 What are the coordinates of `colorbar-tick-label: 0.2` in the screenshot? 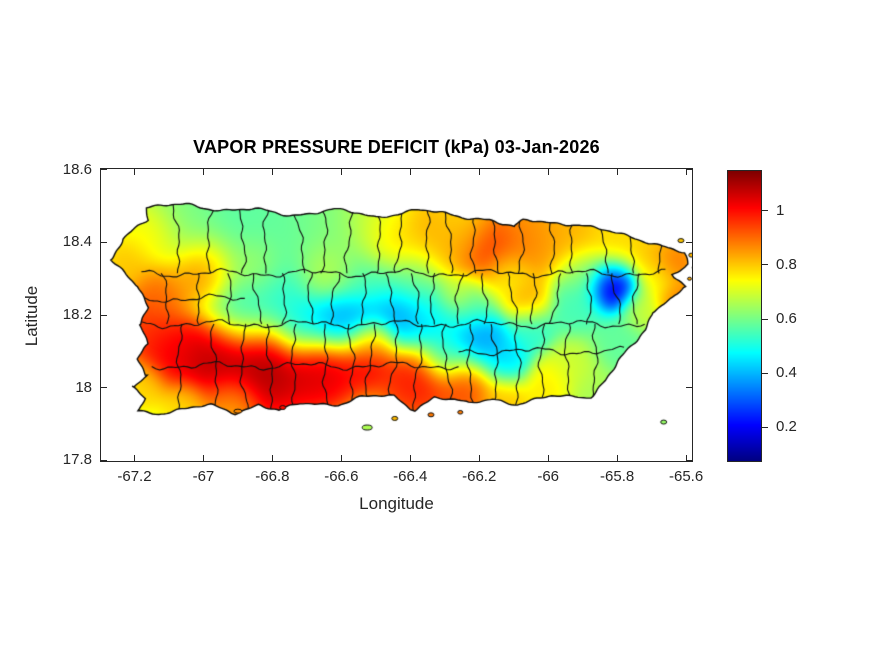 It's located at (786, 427).